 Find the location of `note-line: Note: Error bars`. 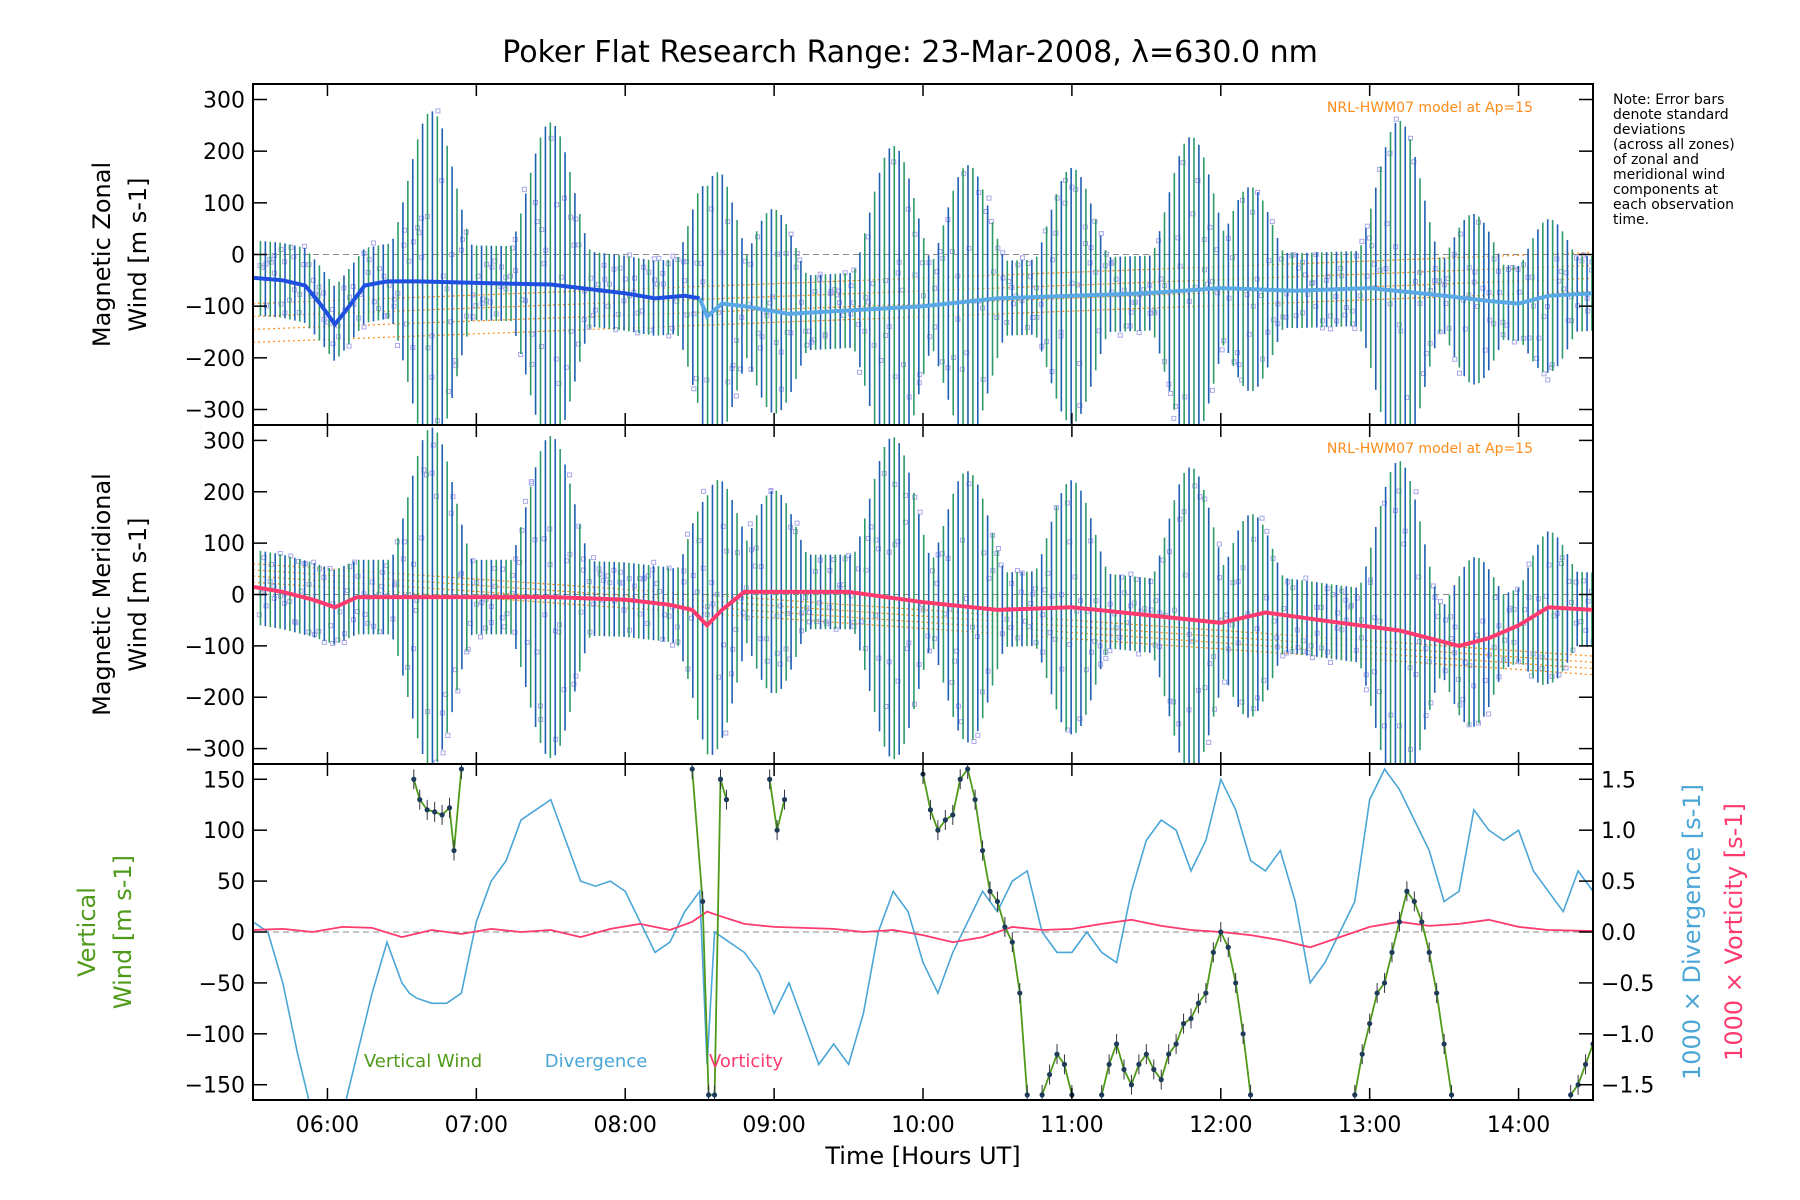

note-line: Note: Error bars is located at coordinates (1668, 100).